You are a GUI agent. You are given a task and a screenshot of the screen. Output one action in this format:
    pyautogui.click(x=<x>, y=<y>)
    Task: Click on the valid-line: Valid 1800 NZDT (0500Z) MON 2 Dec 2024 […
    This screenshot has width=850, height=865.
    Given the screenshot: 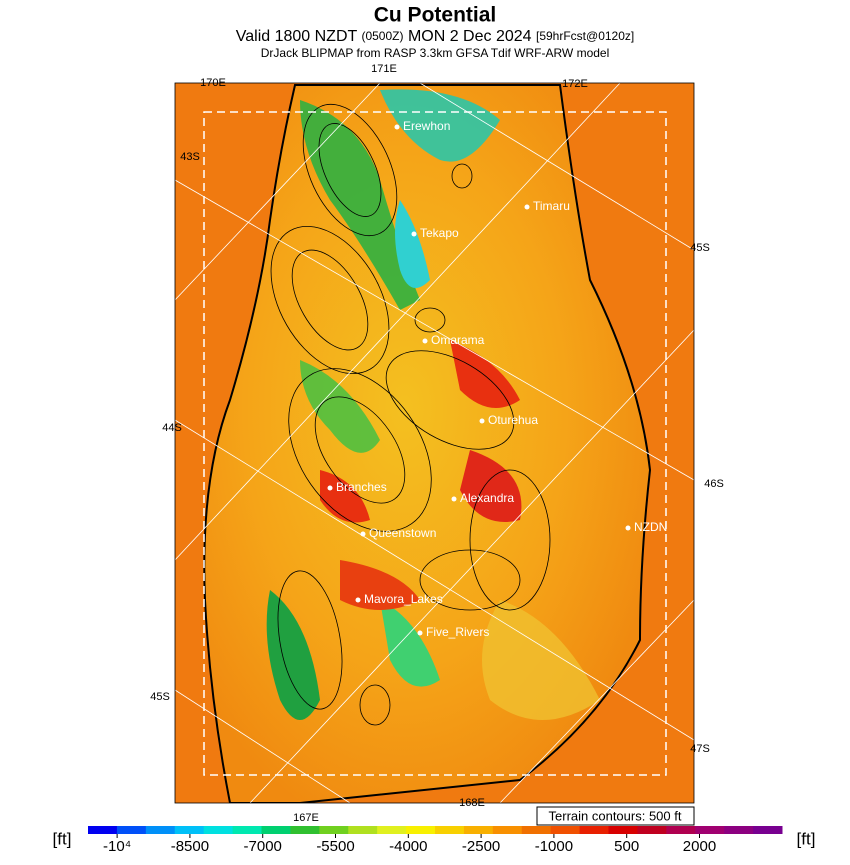 What is the action you would take?
    pyautogui.click(x=435, y=36)
    